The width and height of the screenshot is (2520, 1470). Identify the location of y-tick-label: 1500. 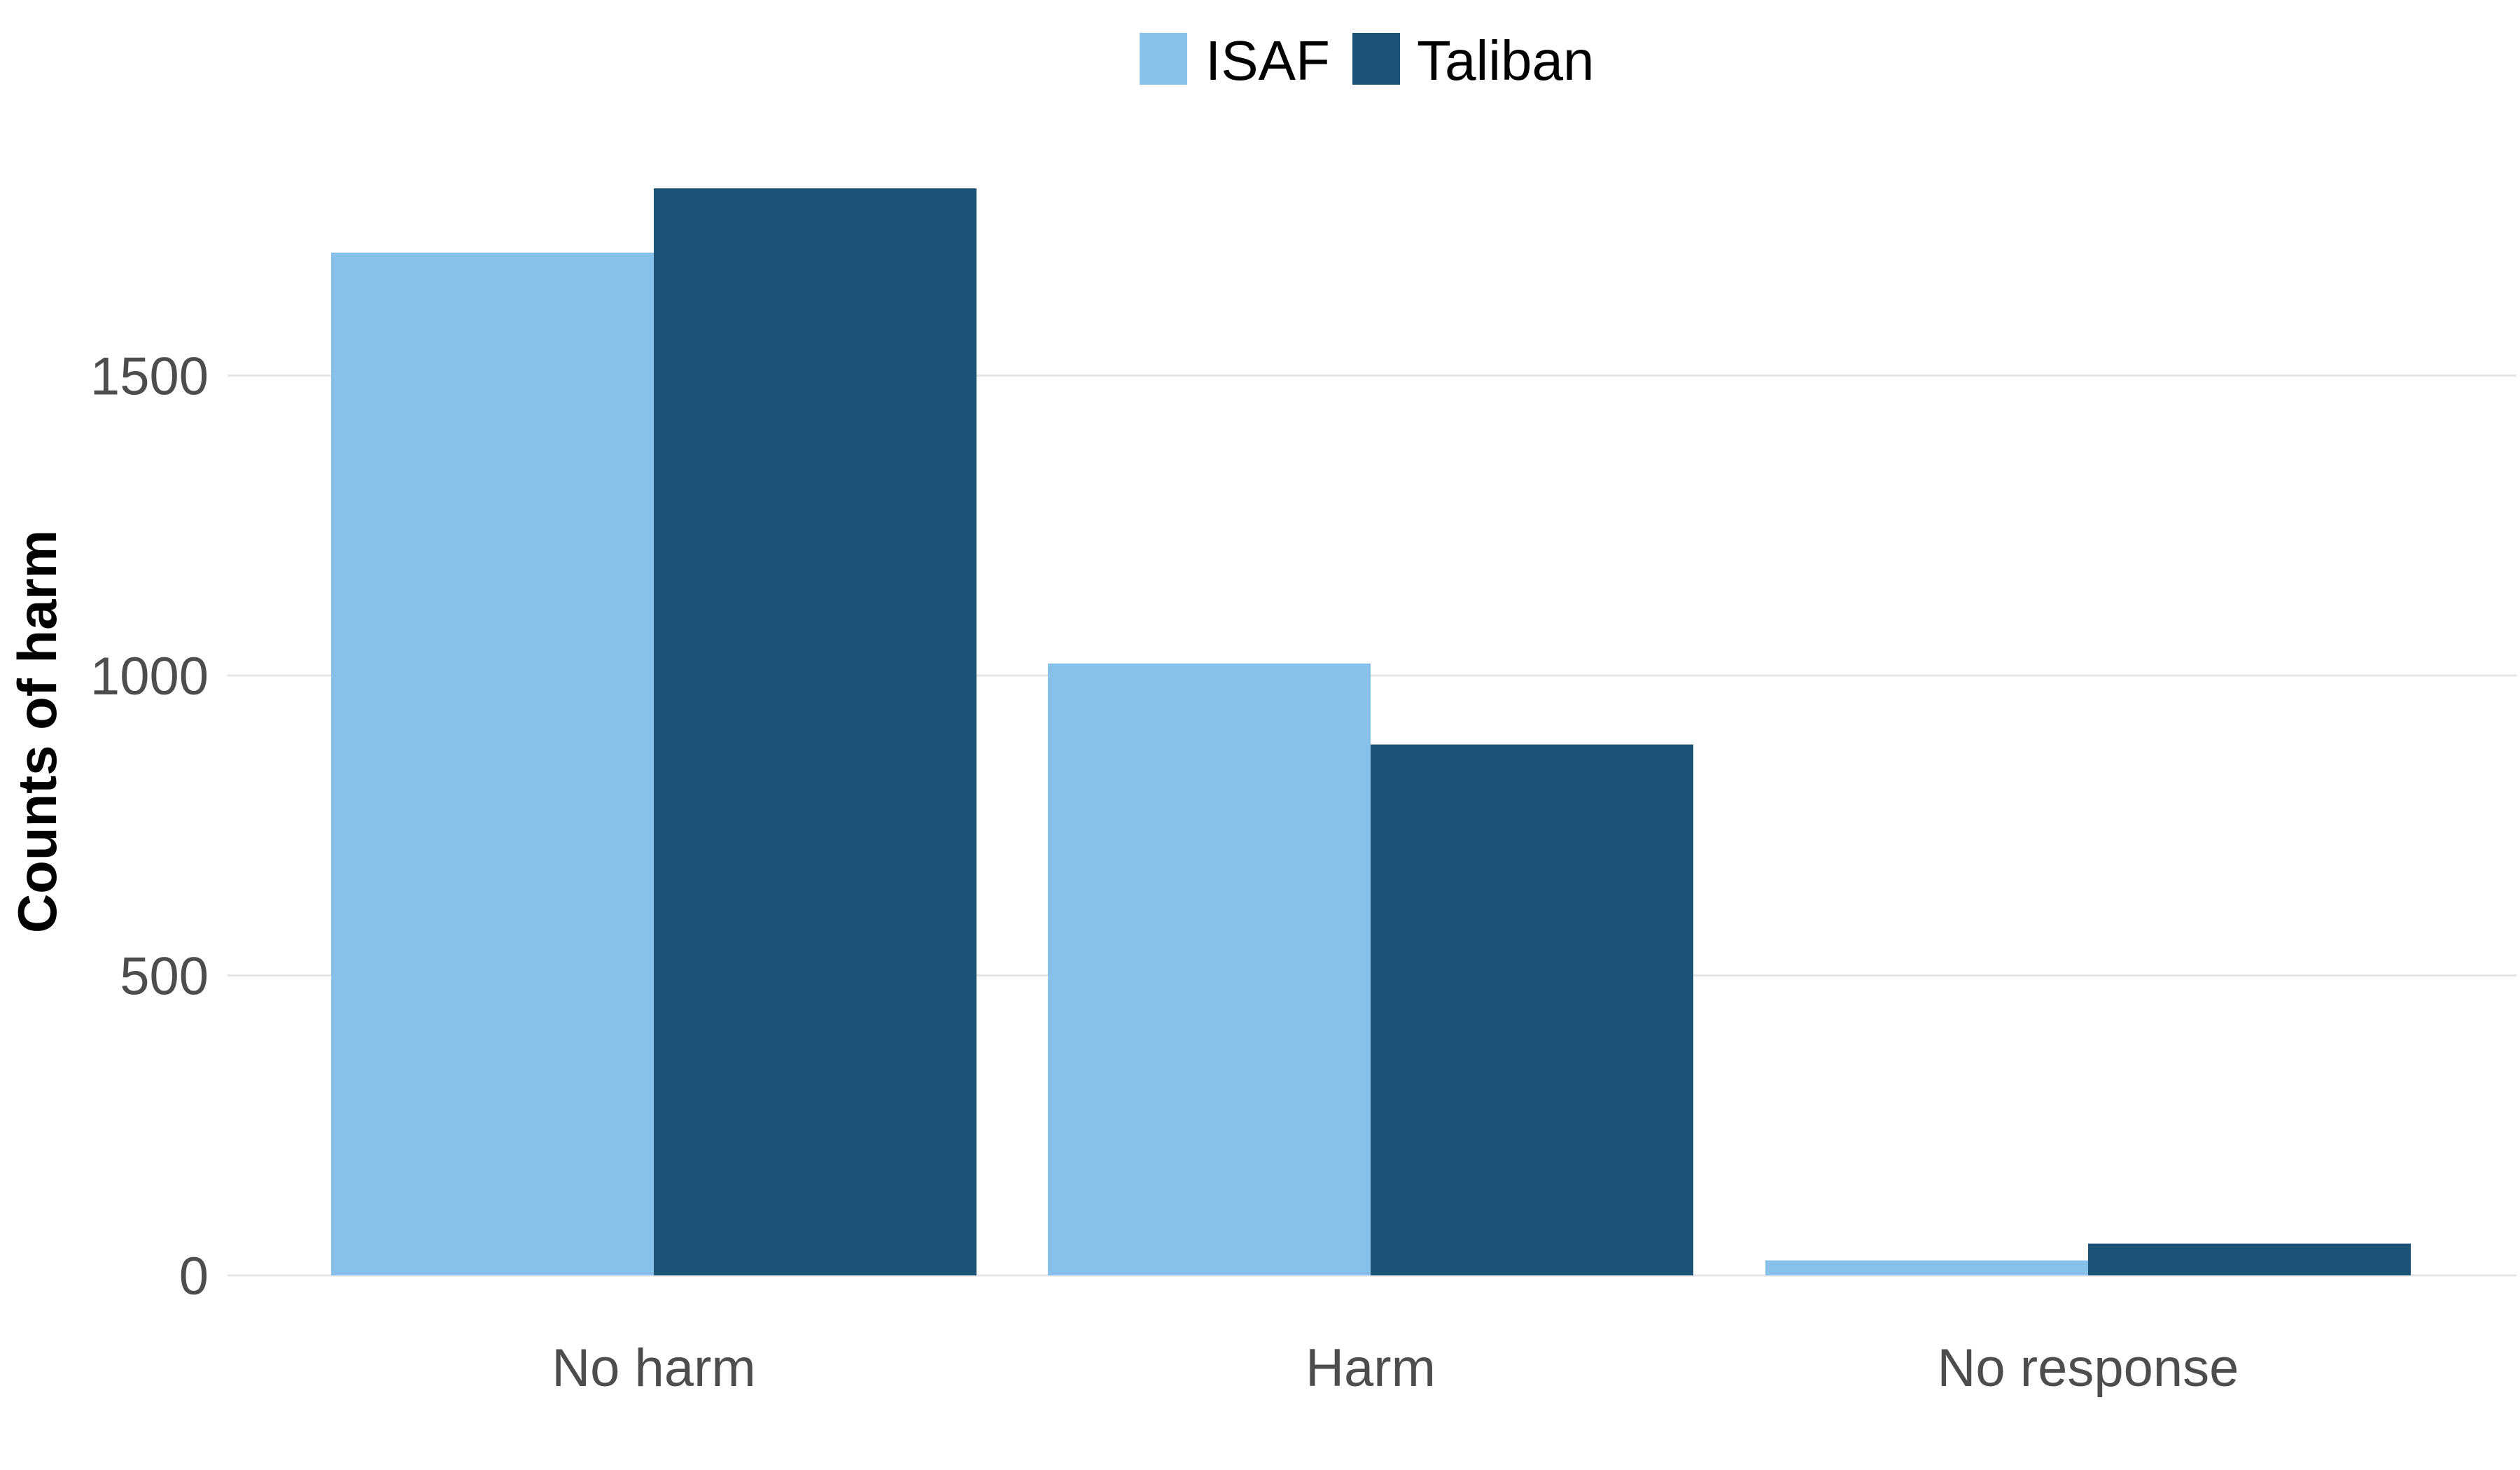
(149, 377).